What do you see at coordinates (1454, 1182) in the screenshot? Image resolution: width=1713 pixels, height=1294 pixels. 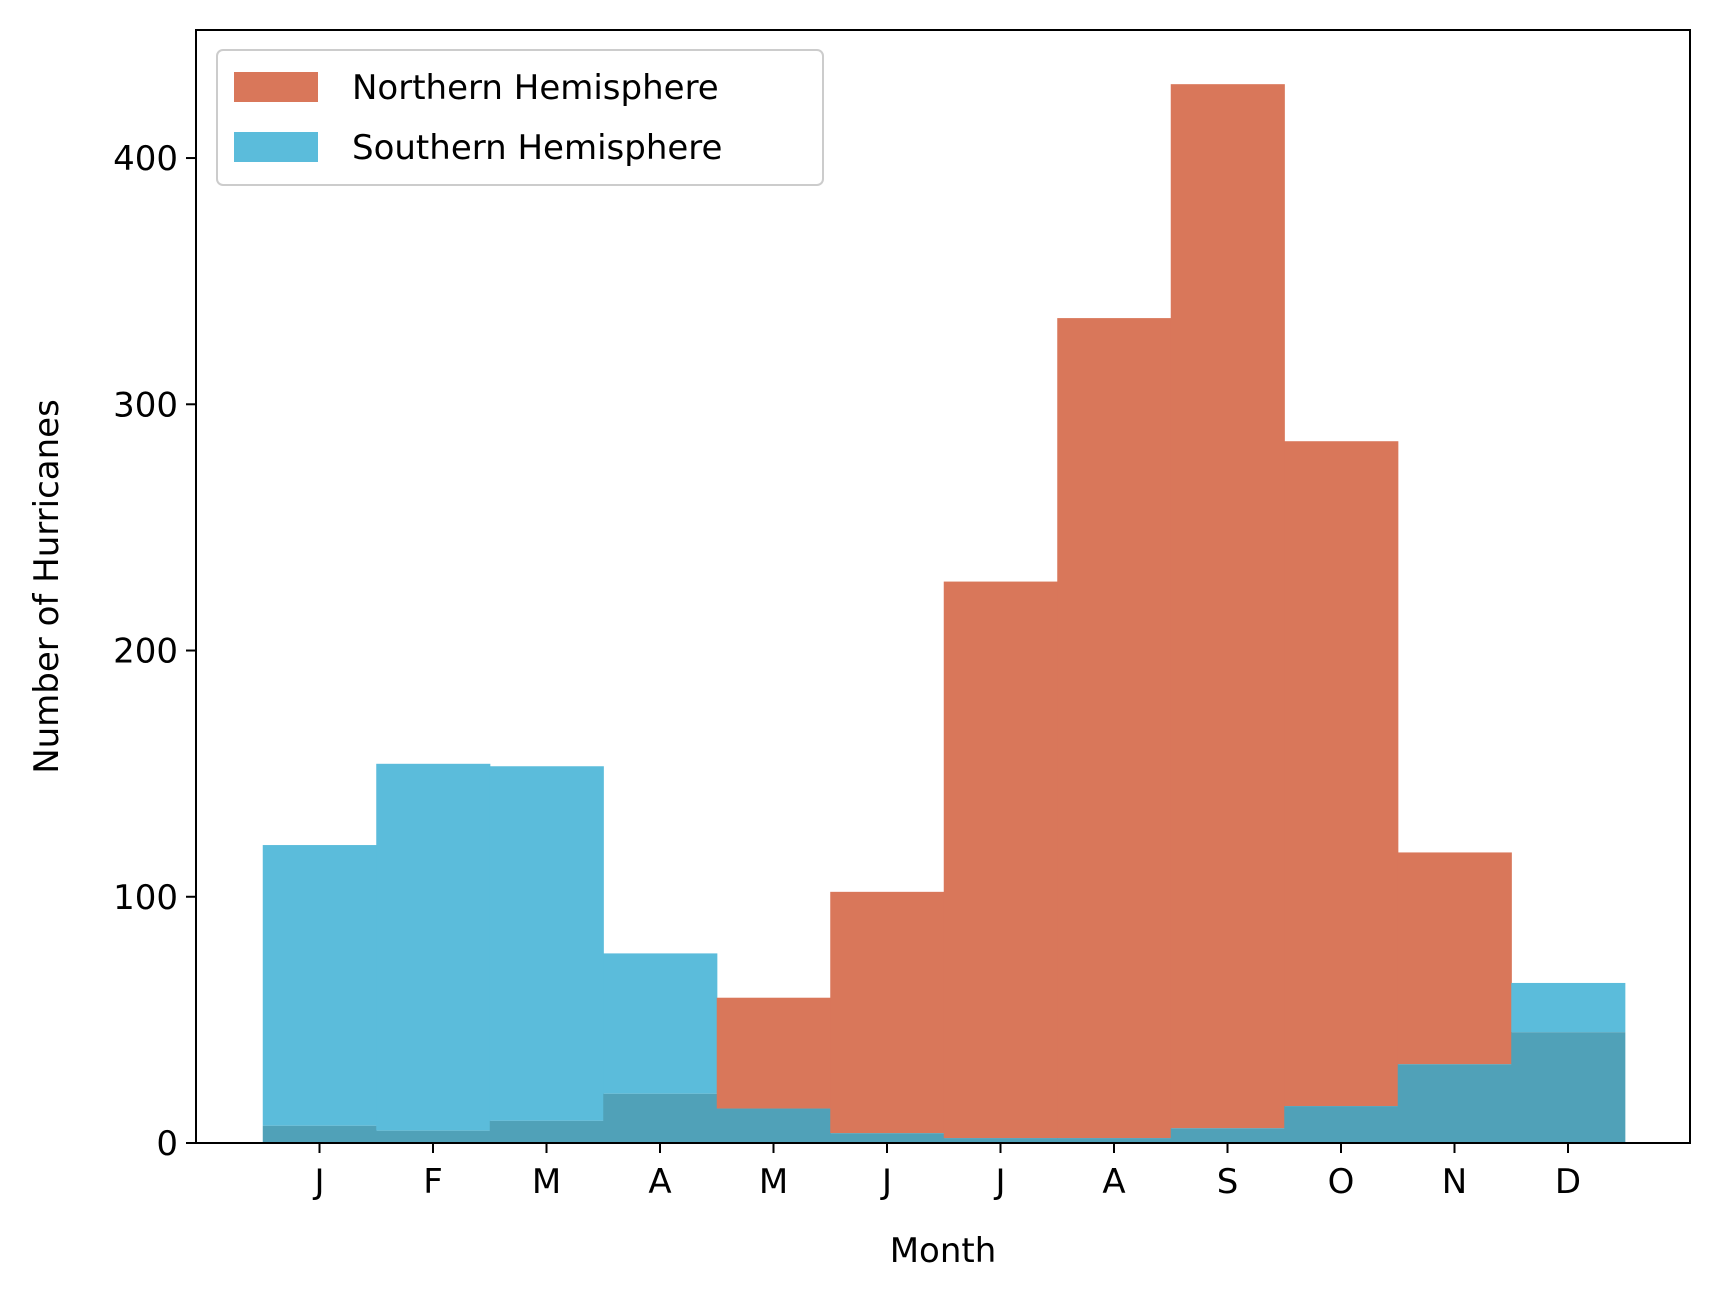 I see `x-tick-label: N` at bounding box center [1454, 1182].